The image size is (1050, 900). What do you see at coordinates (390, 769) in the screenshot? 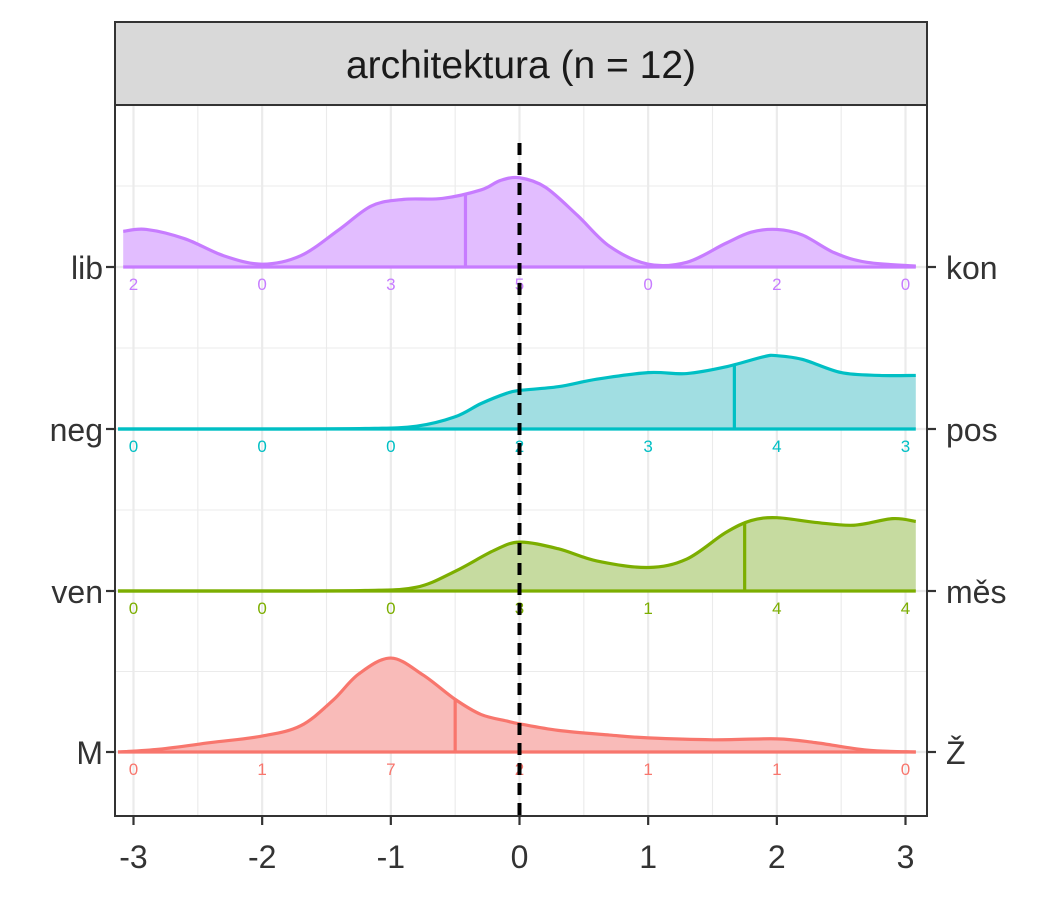
I see `count-label: 7` at bounding box center [390, 769].